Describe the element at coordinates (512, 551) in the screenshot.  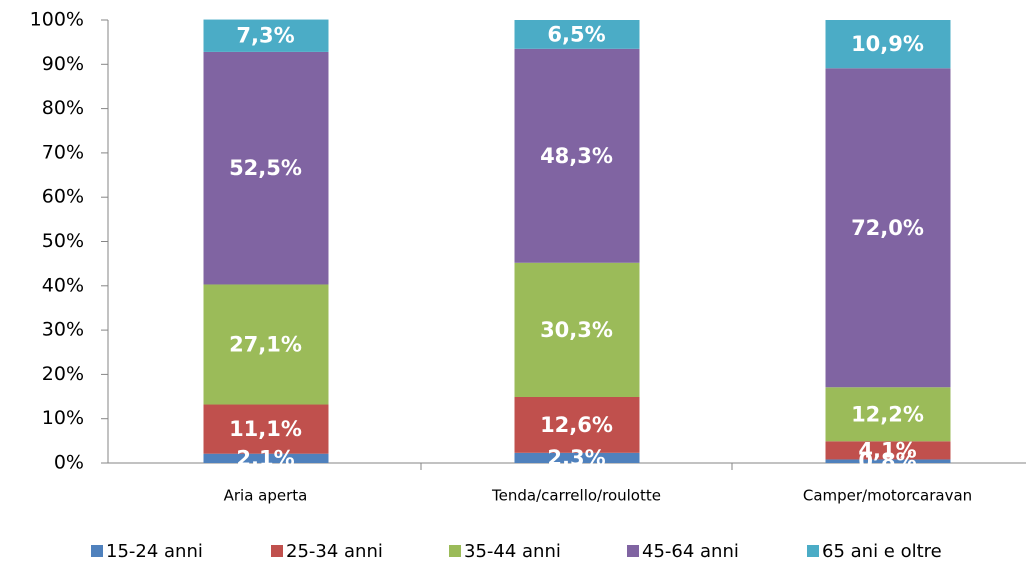
I see `legend-label: 35-44 anni` at that location.